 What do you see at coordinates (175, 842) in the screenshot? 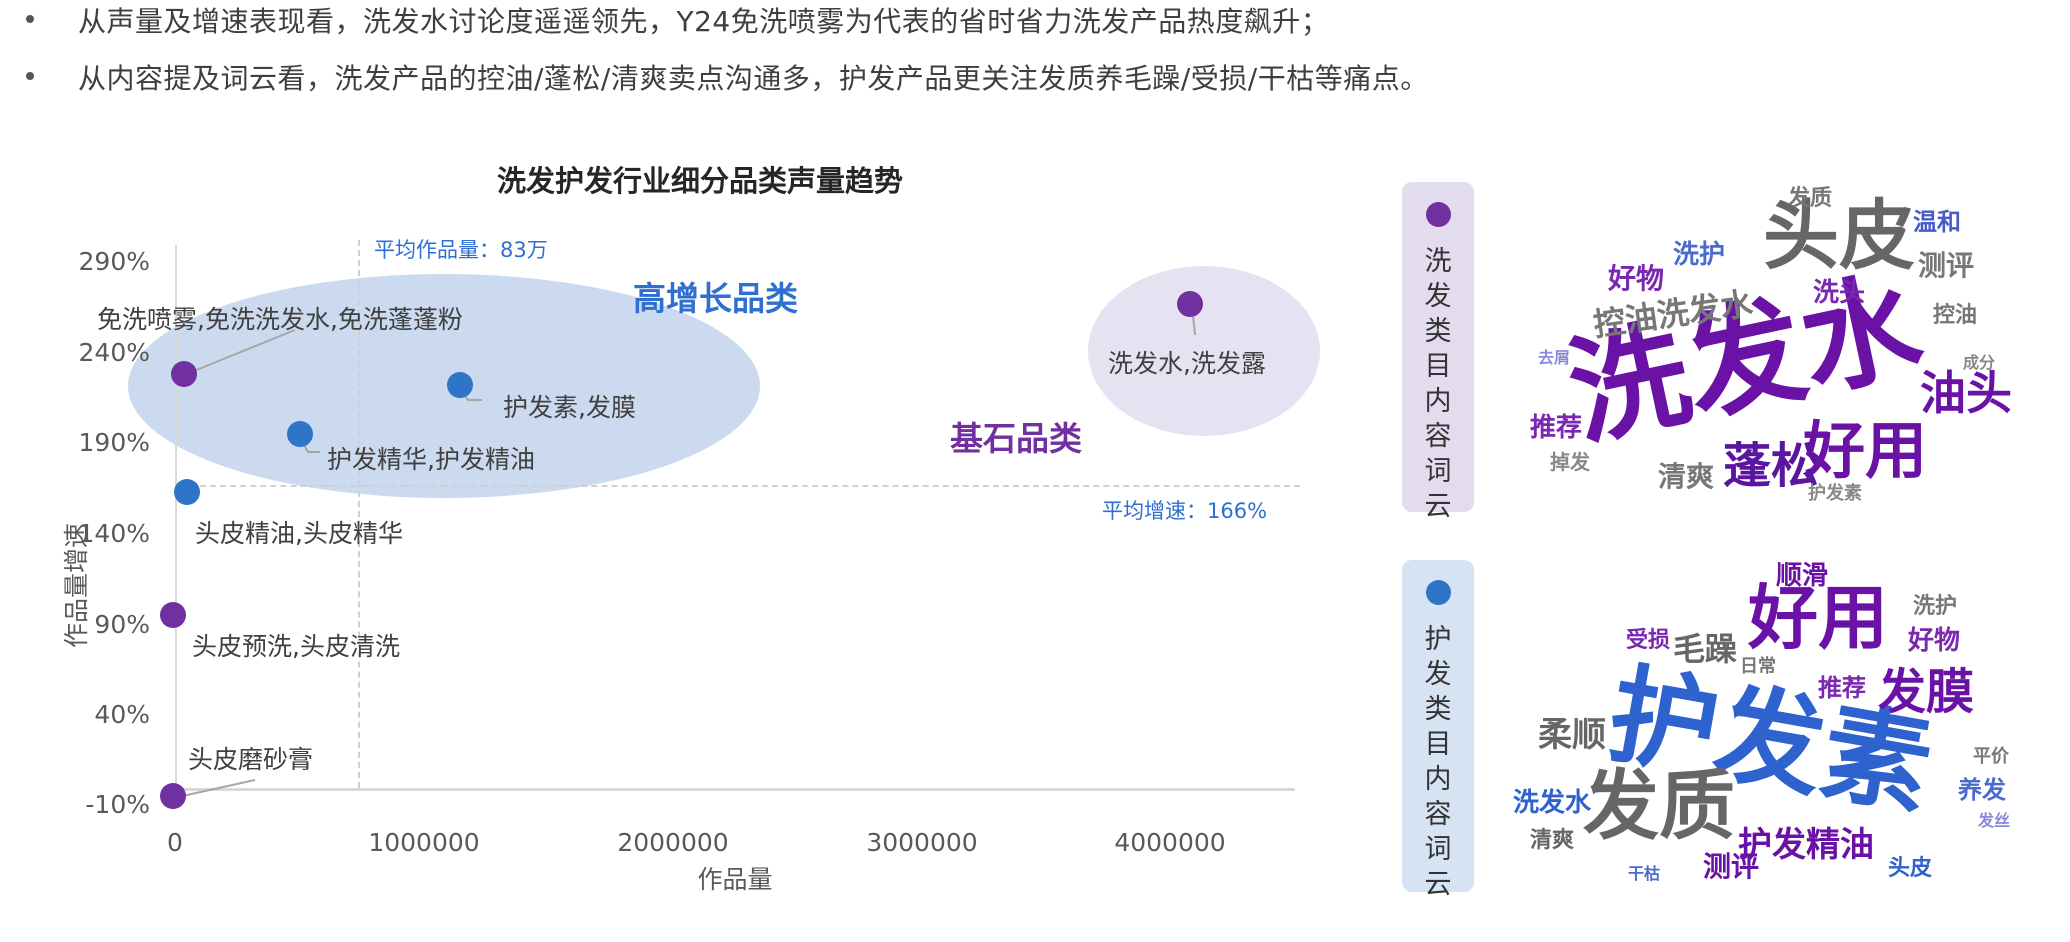
I see `x-tick: 0` at bounding box center [175, 842].